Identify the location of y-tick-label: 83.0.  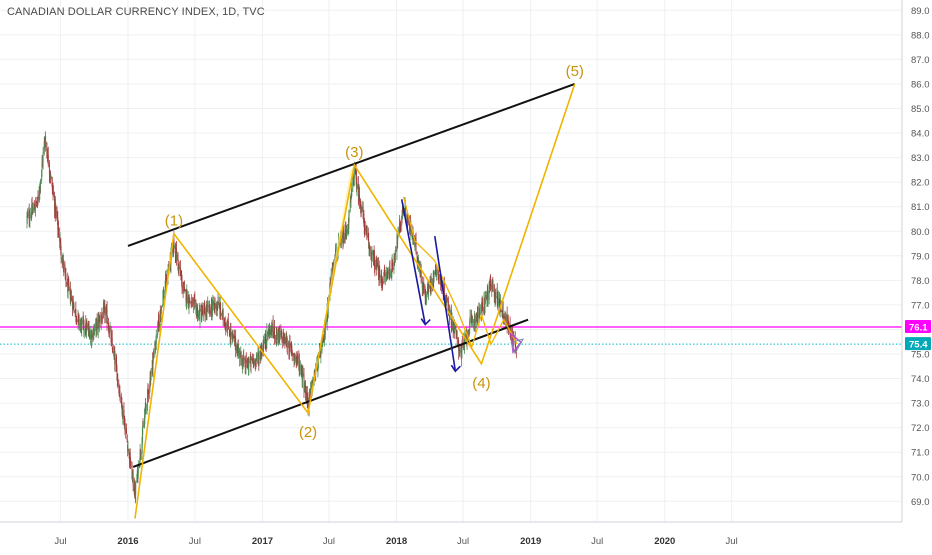
(920, 158).